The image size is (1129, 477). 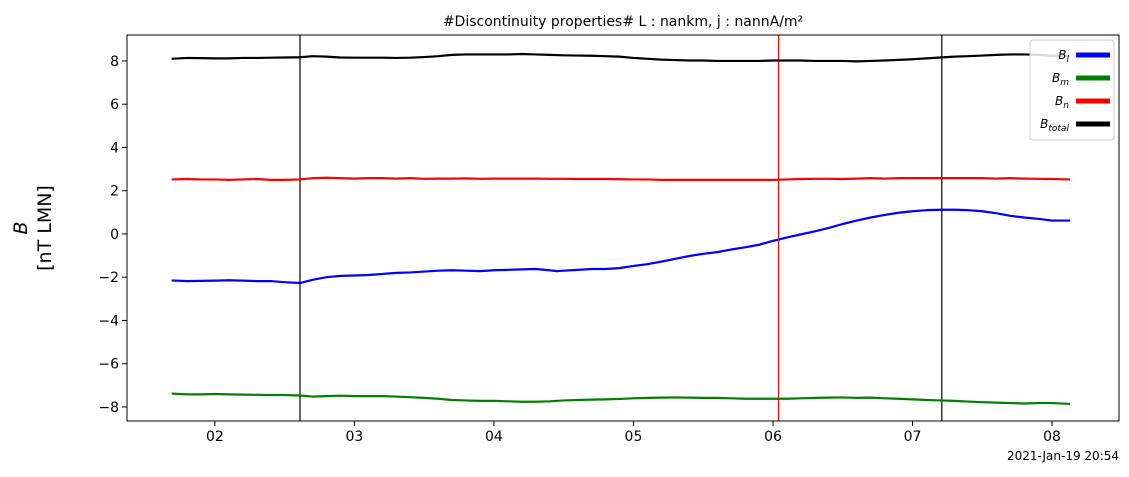 What do you see at coordinates (621, 399) in the screenshot?
I see `series-line-b-m` at bounding box center [621, 399].